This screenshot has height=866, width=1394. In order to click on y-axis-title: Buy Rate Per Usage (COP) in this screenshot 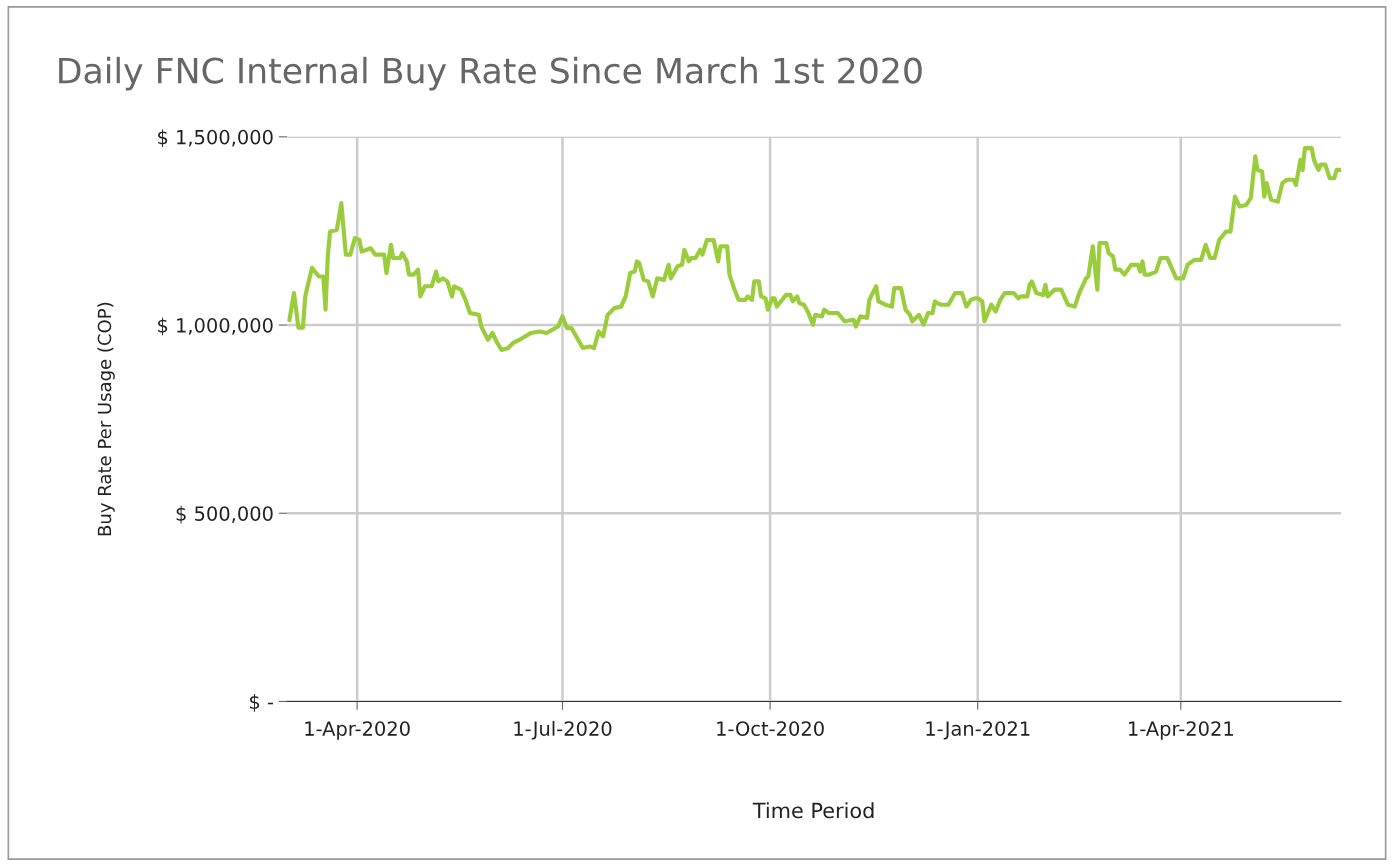, I will do `click(106, 419)`.